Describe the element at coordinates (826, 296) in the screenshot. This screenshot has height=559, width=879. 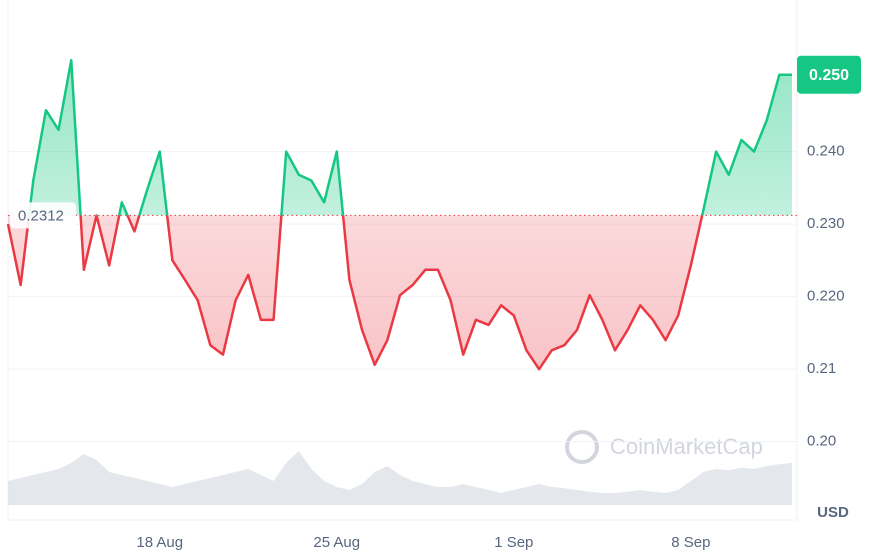
I see `y-tick-label: 0.220` at that location.